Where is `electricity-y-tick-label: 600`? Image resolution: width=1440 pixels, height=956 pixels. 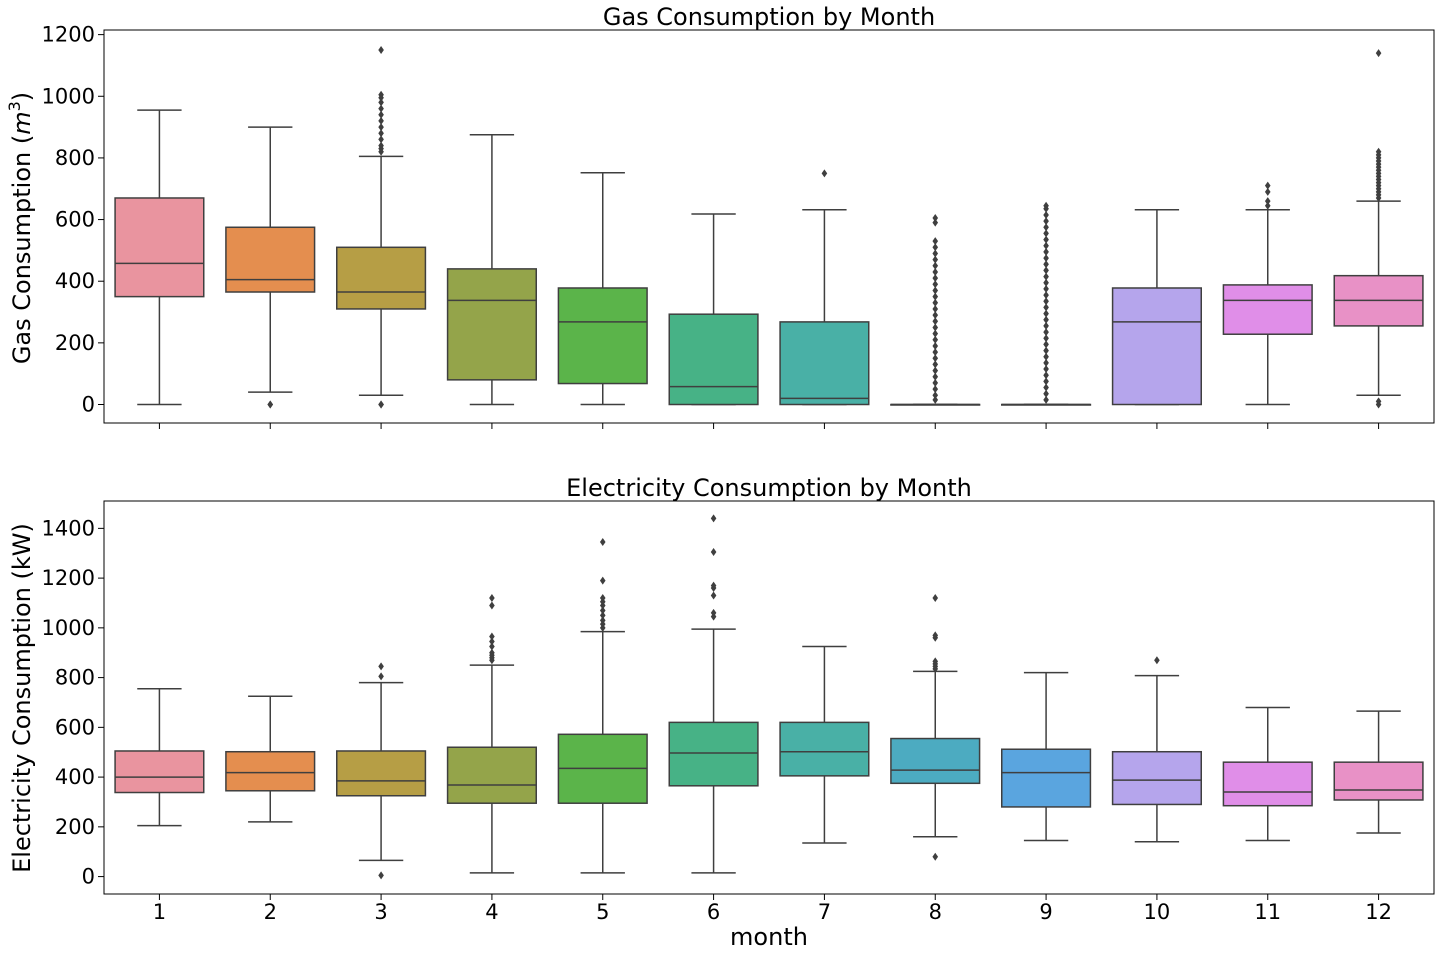
electricity-y-tick-label: 600 is located at coordinates (75, 727).